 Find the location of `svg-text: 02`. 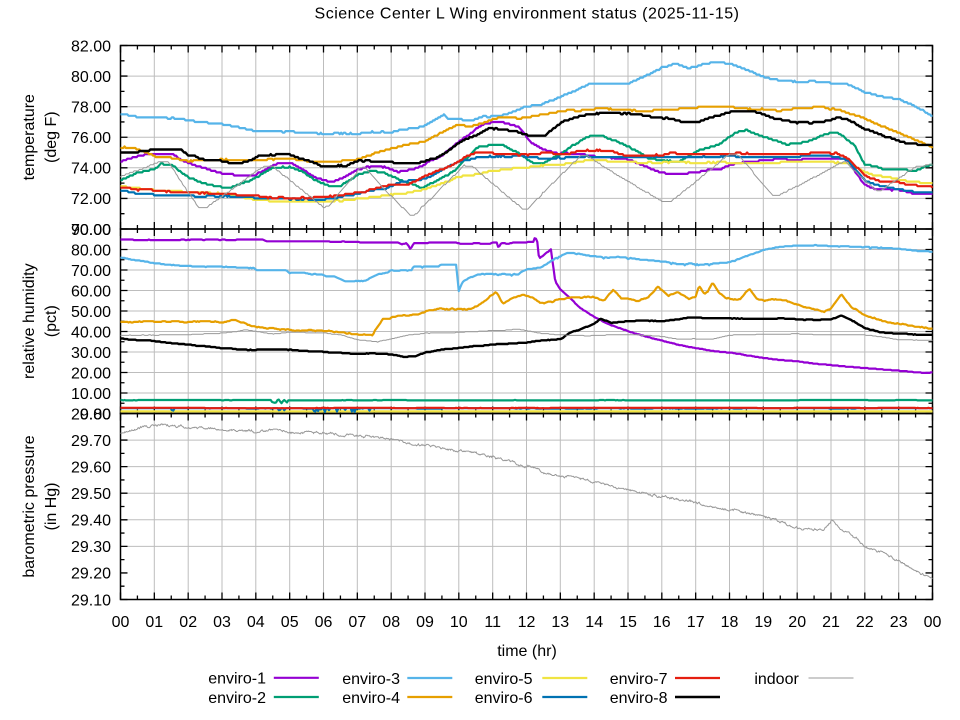

svg-text: 02 is located at coordinates (188, 622).